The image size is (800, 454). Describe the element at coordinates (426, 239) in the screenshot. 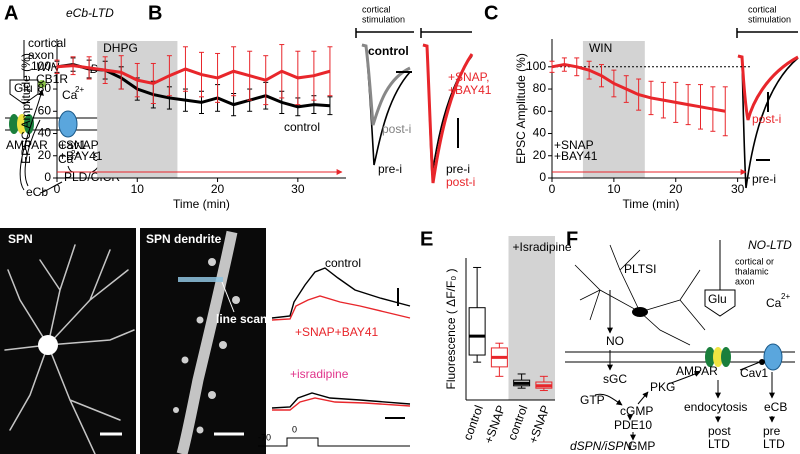

I see `panel-letter: E` at that location.